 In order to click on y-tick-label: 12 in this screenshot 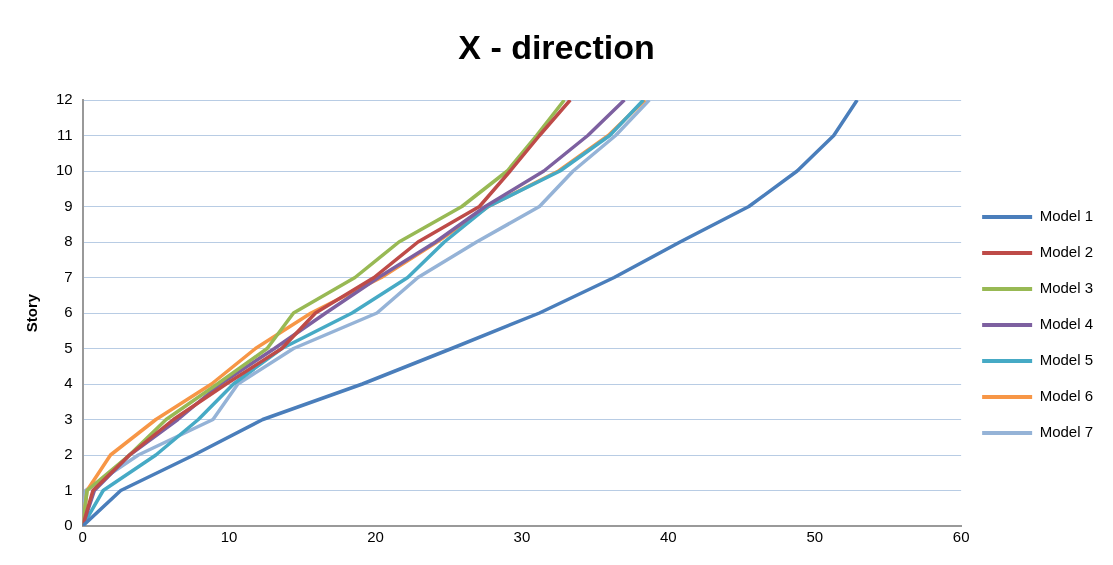, I will do `click(64, 99)`.